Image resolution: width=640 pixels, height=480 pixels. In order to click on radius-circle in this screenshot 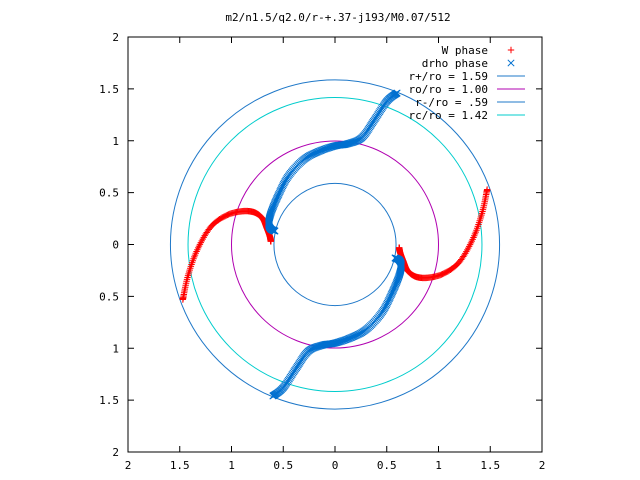, I will do `click(335, 244)`.